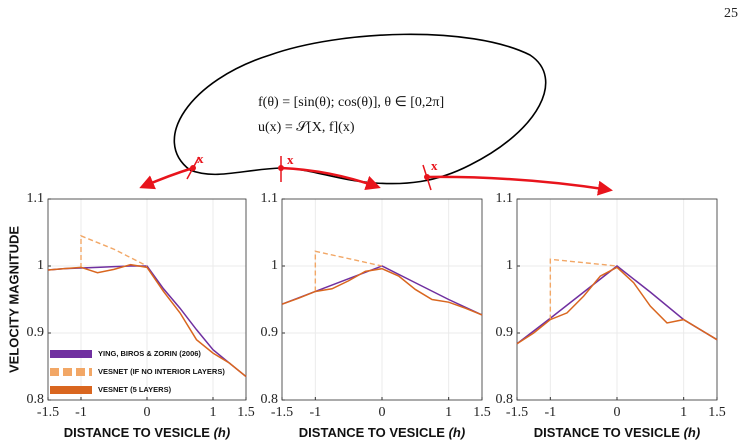 This screenshot has height=445, width=754. Describe the element at coordinates (731, 13) in the screenshot. I see `page-number: 25` at that location.